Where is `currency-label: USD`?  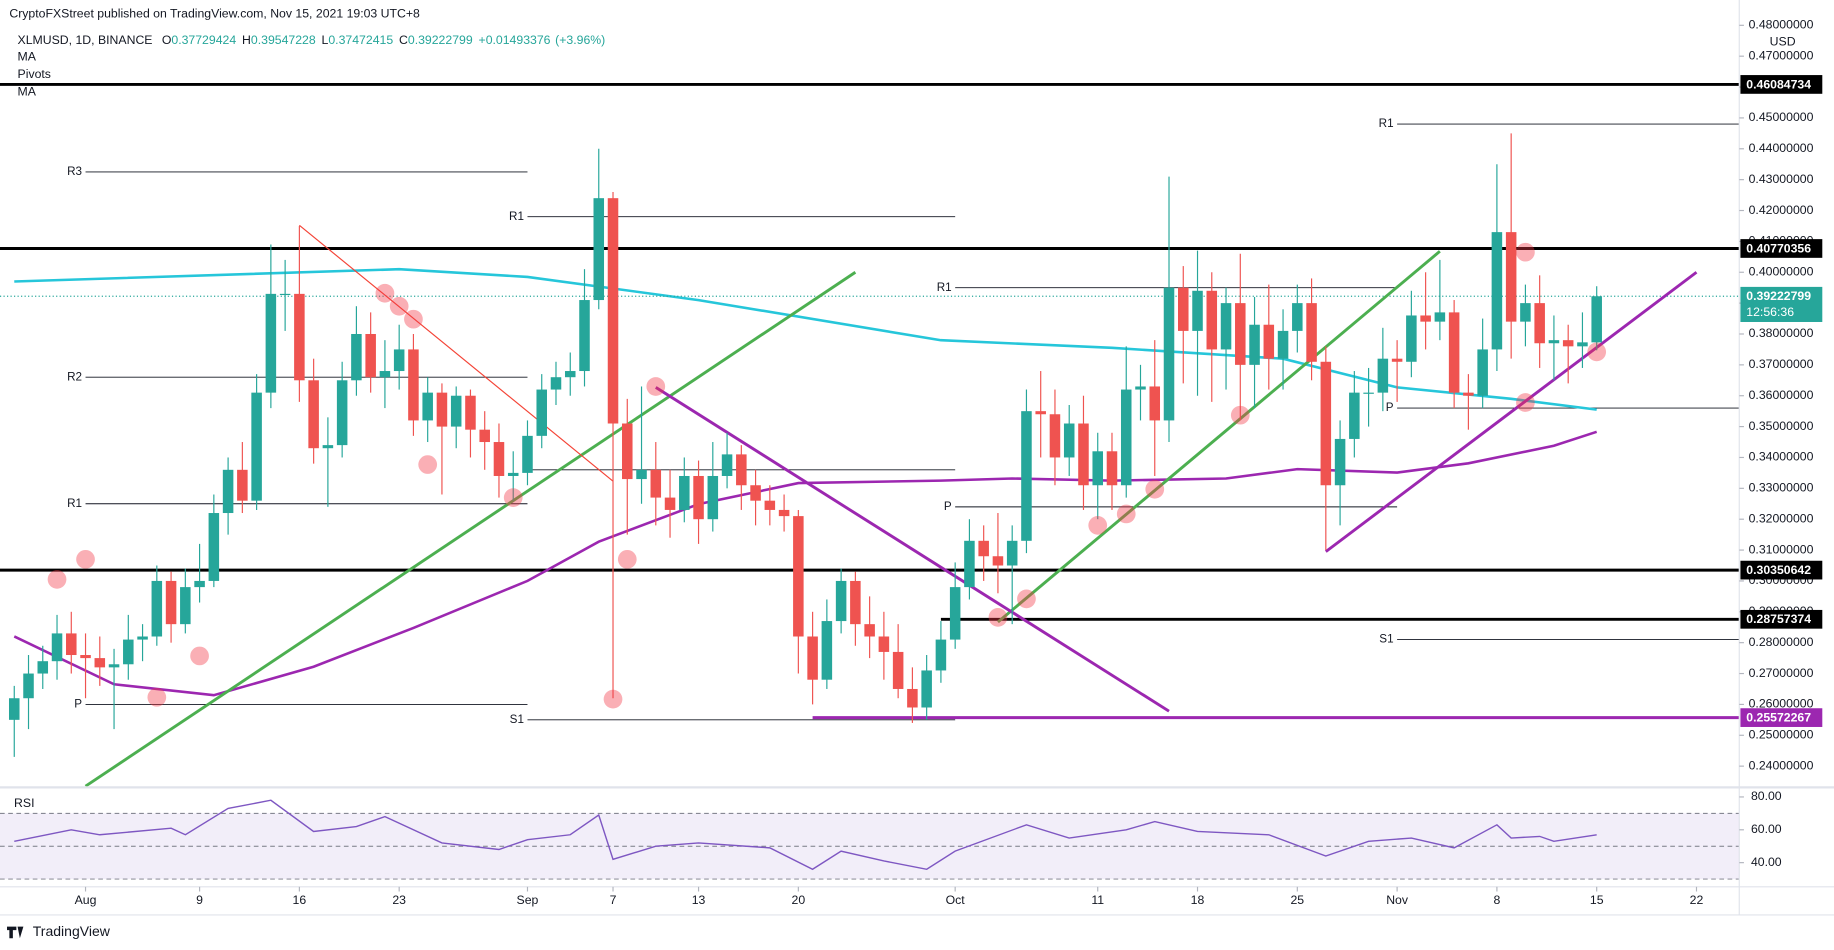 currency-label: USD is located at coordinates (1783, 41).